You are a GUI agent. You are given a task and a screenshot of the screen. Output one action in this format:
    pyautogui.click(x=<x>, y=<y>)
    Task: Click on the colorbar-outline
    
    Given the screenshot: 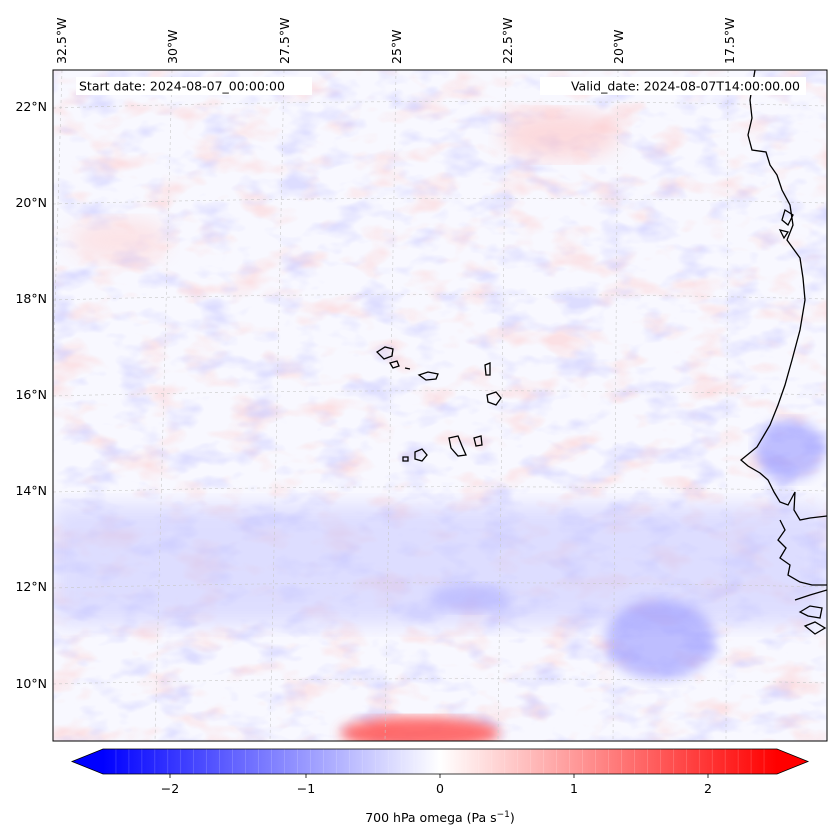 What is the action you would take?
    pyautogui.click(x=440, y=761)
    